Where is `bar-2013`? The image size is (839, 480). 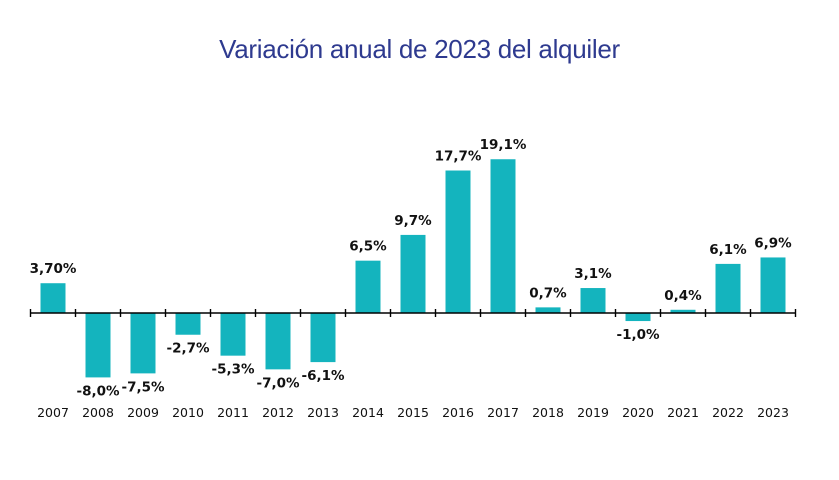
bar-2013 is located at coordinates (323, 338).